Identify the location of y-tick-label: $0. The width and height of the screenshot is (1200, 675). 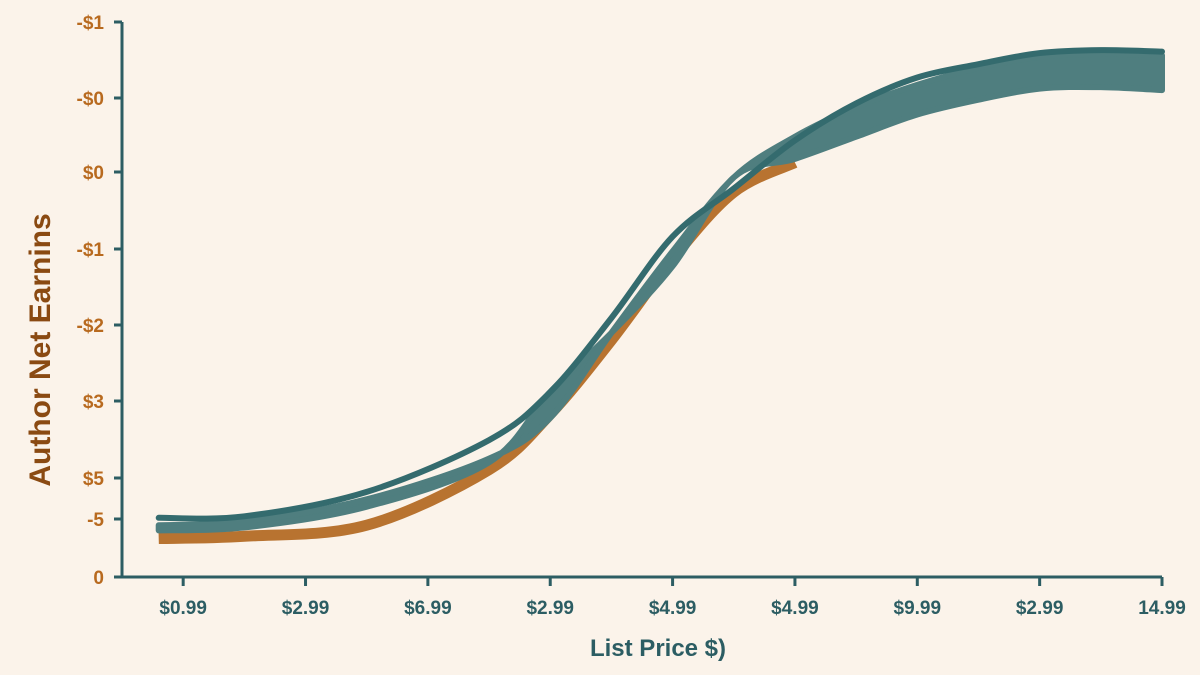
(93, 173).